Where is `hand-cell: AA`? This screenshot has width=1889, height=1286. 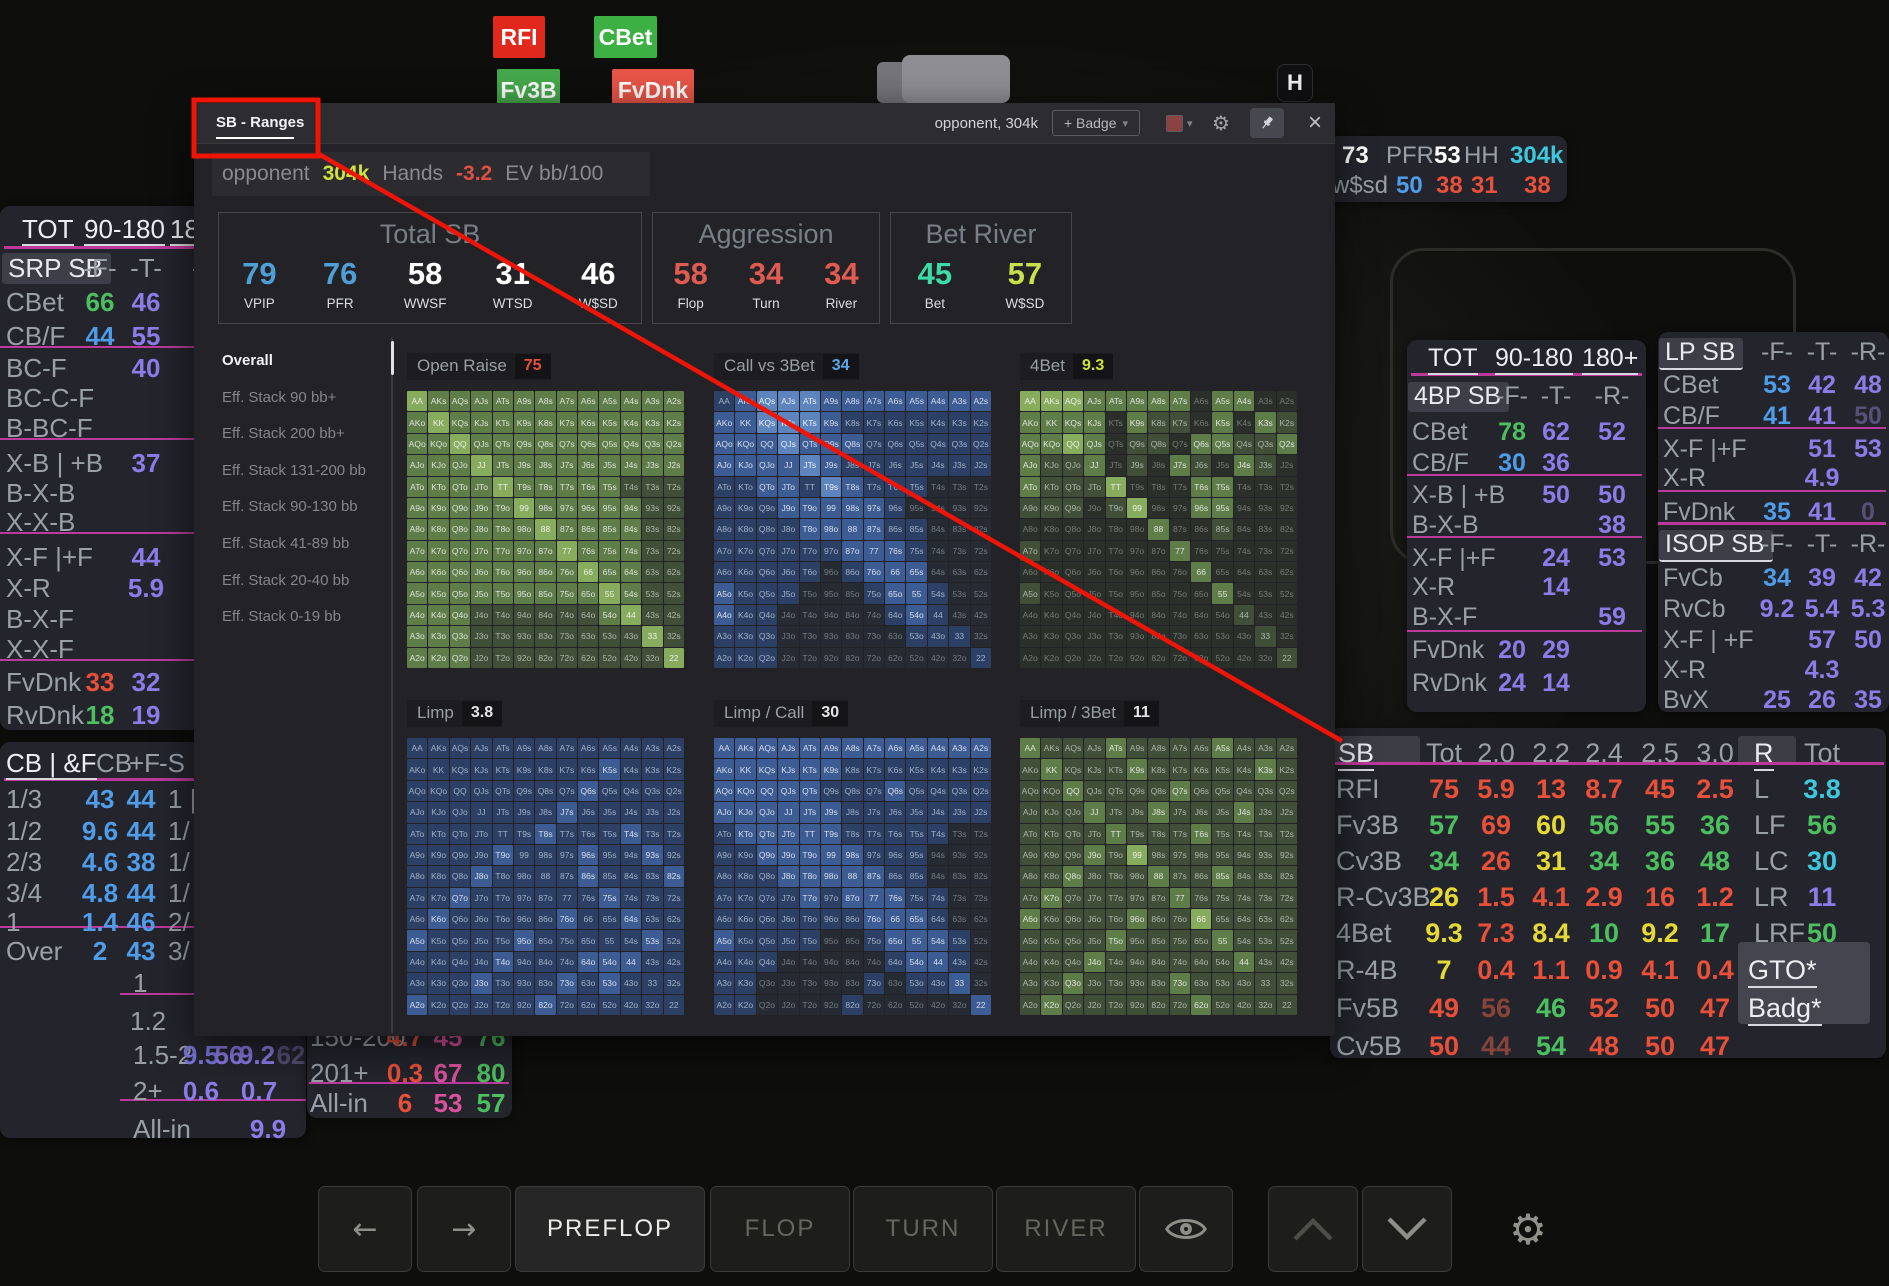 hand-cell: AA is located at coordinates (1030, 748).